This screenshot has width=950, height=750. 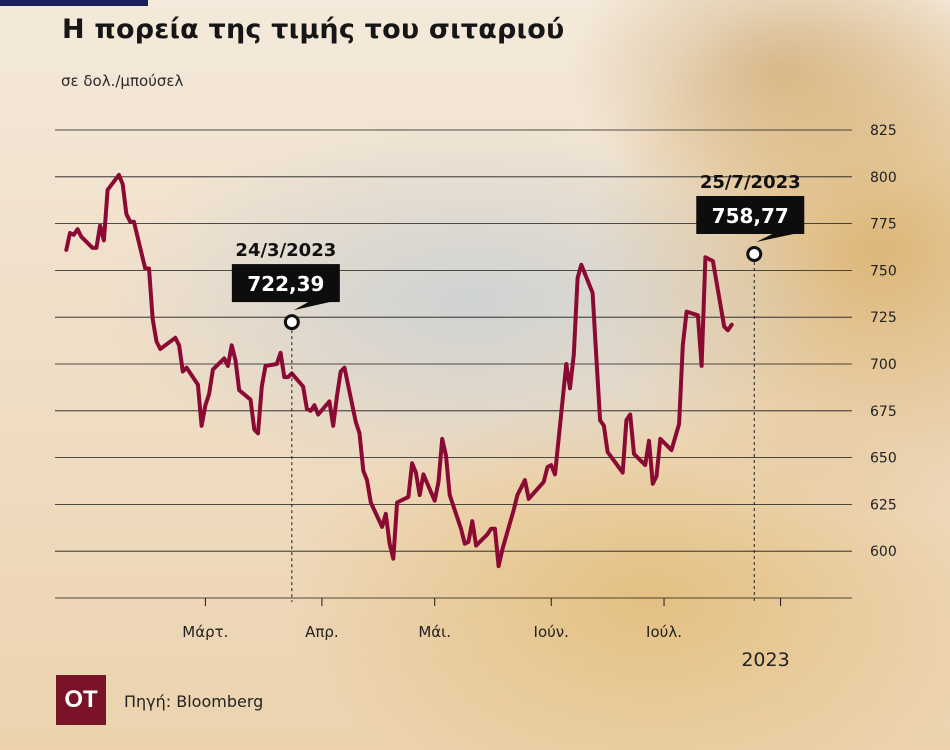 What do you see at coordinates (883, 459) in the screenshot?
I see `y-tick-label: 650` at bounding box center [883, 459].